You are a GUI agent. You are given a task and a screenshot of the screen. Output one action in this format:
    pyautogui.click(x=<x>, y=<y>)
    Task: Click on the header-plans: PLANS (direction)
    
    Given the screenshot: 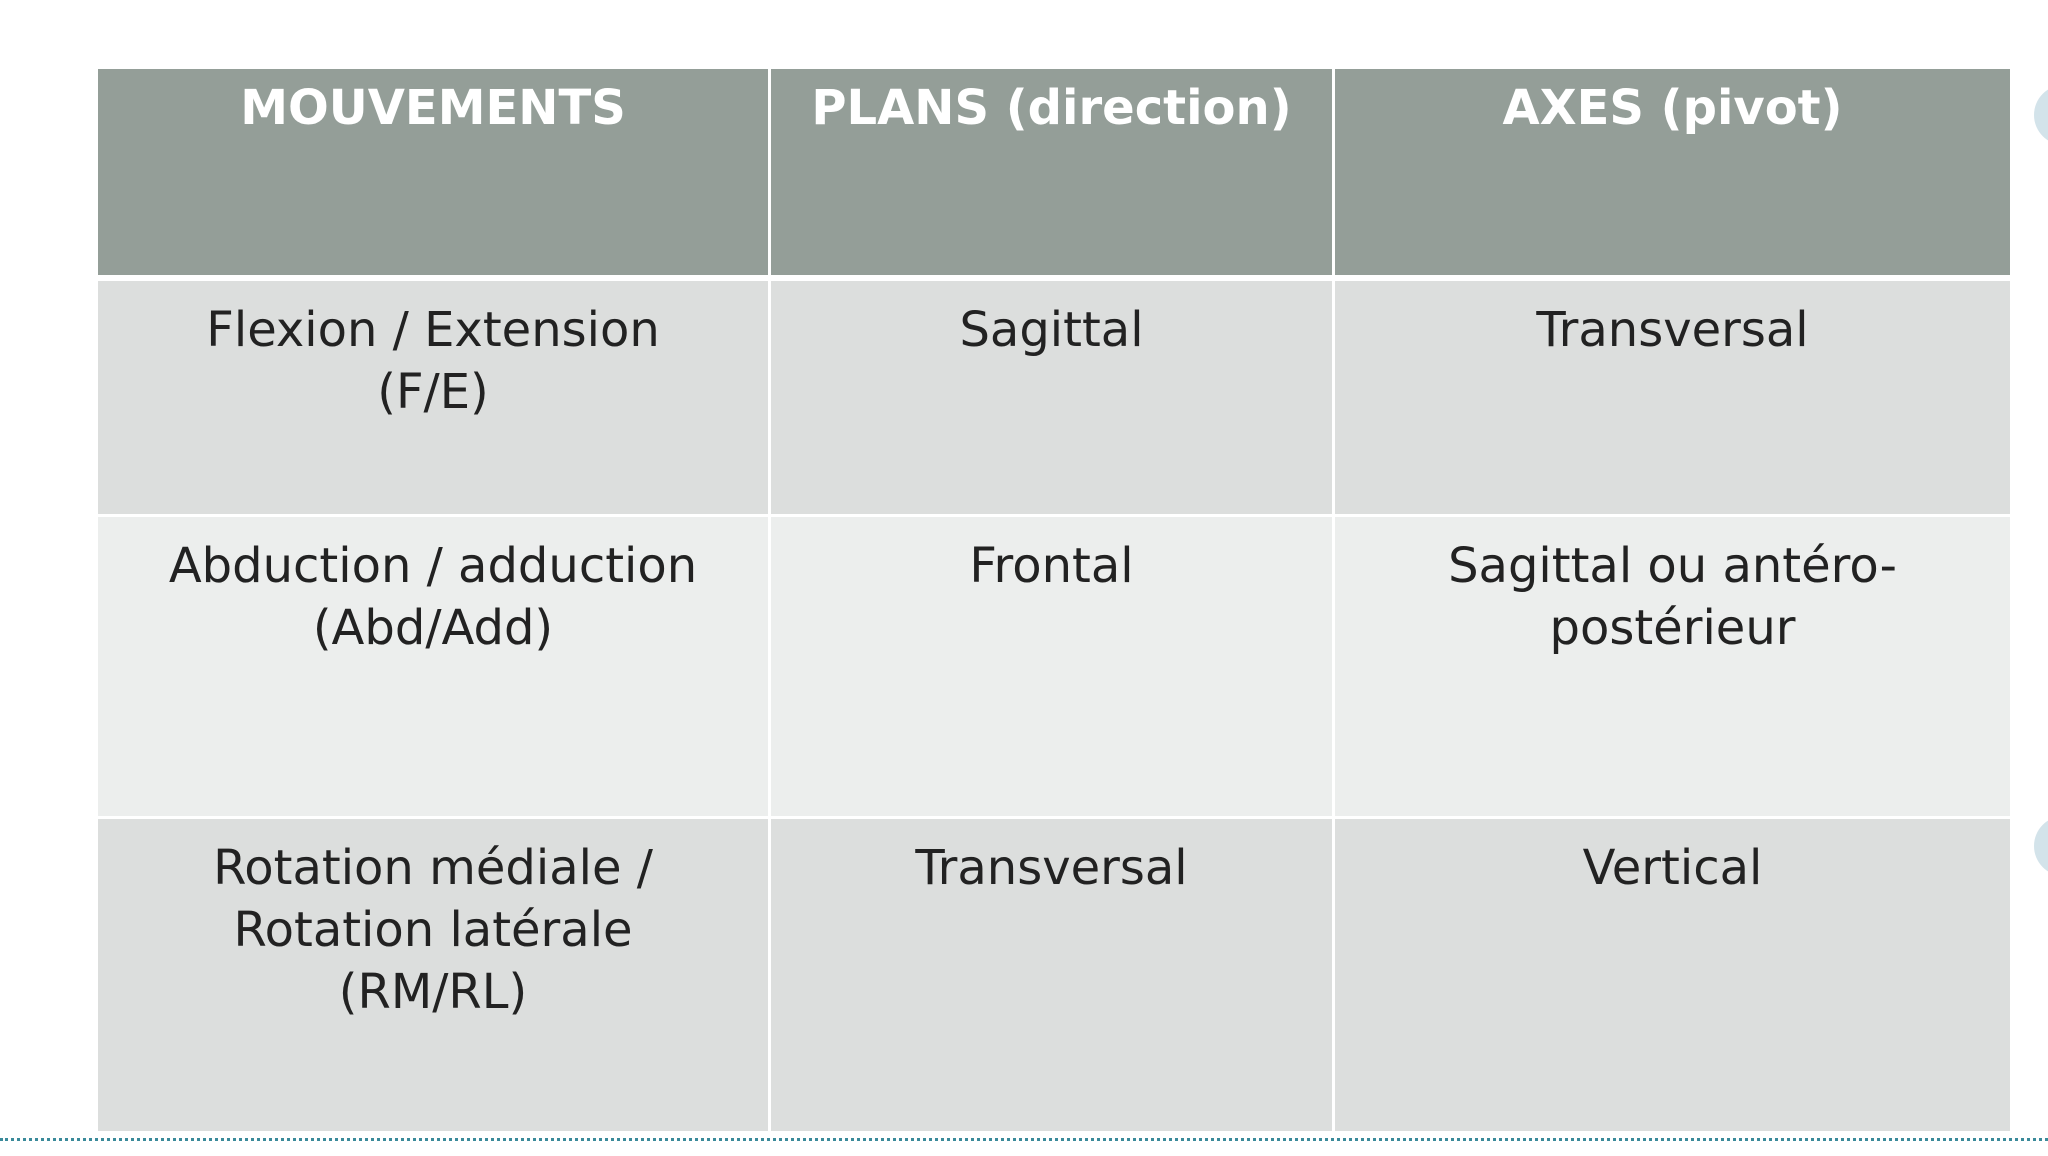 What is the action you would take?
    pyautogui.click(x=1053, y=175)
    